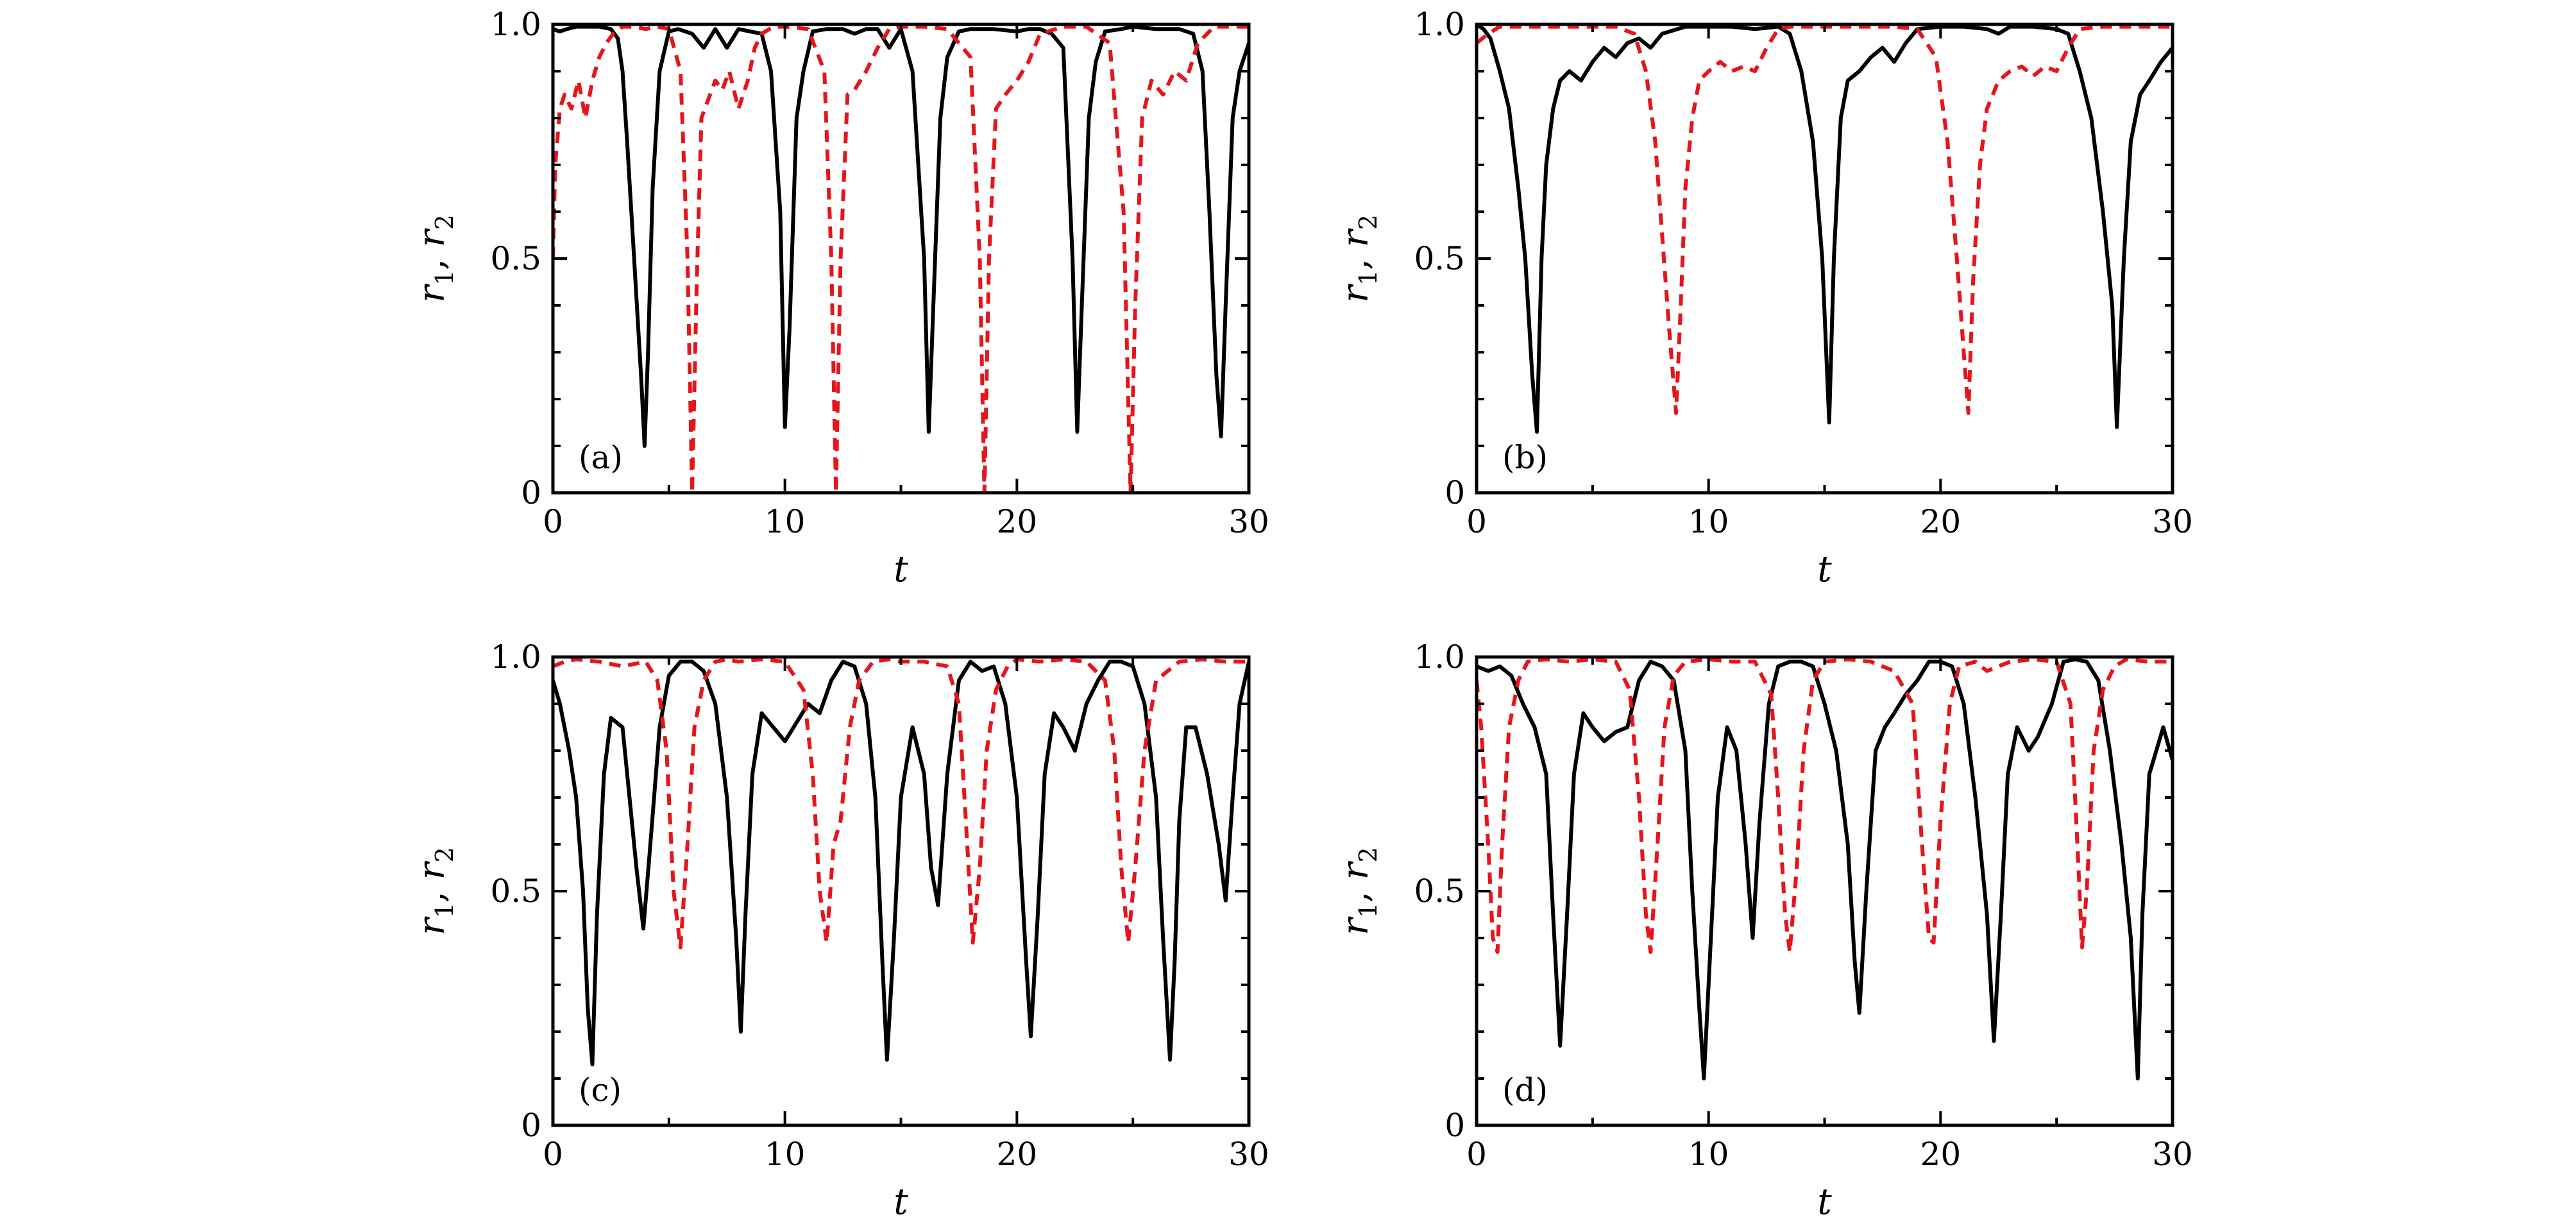 This screenshot has width=2576, height=1228. Describe the element at coordinates (1525, 1090) in the screenshot. I see `panel-label: (d)` at that location.